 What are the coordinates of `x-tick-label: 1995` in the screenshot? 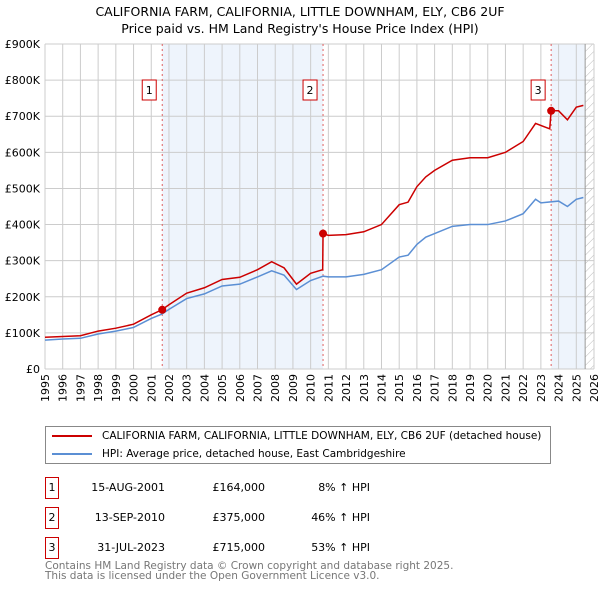 It's located at (45, 388).